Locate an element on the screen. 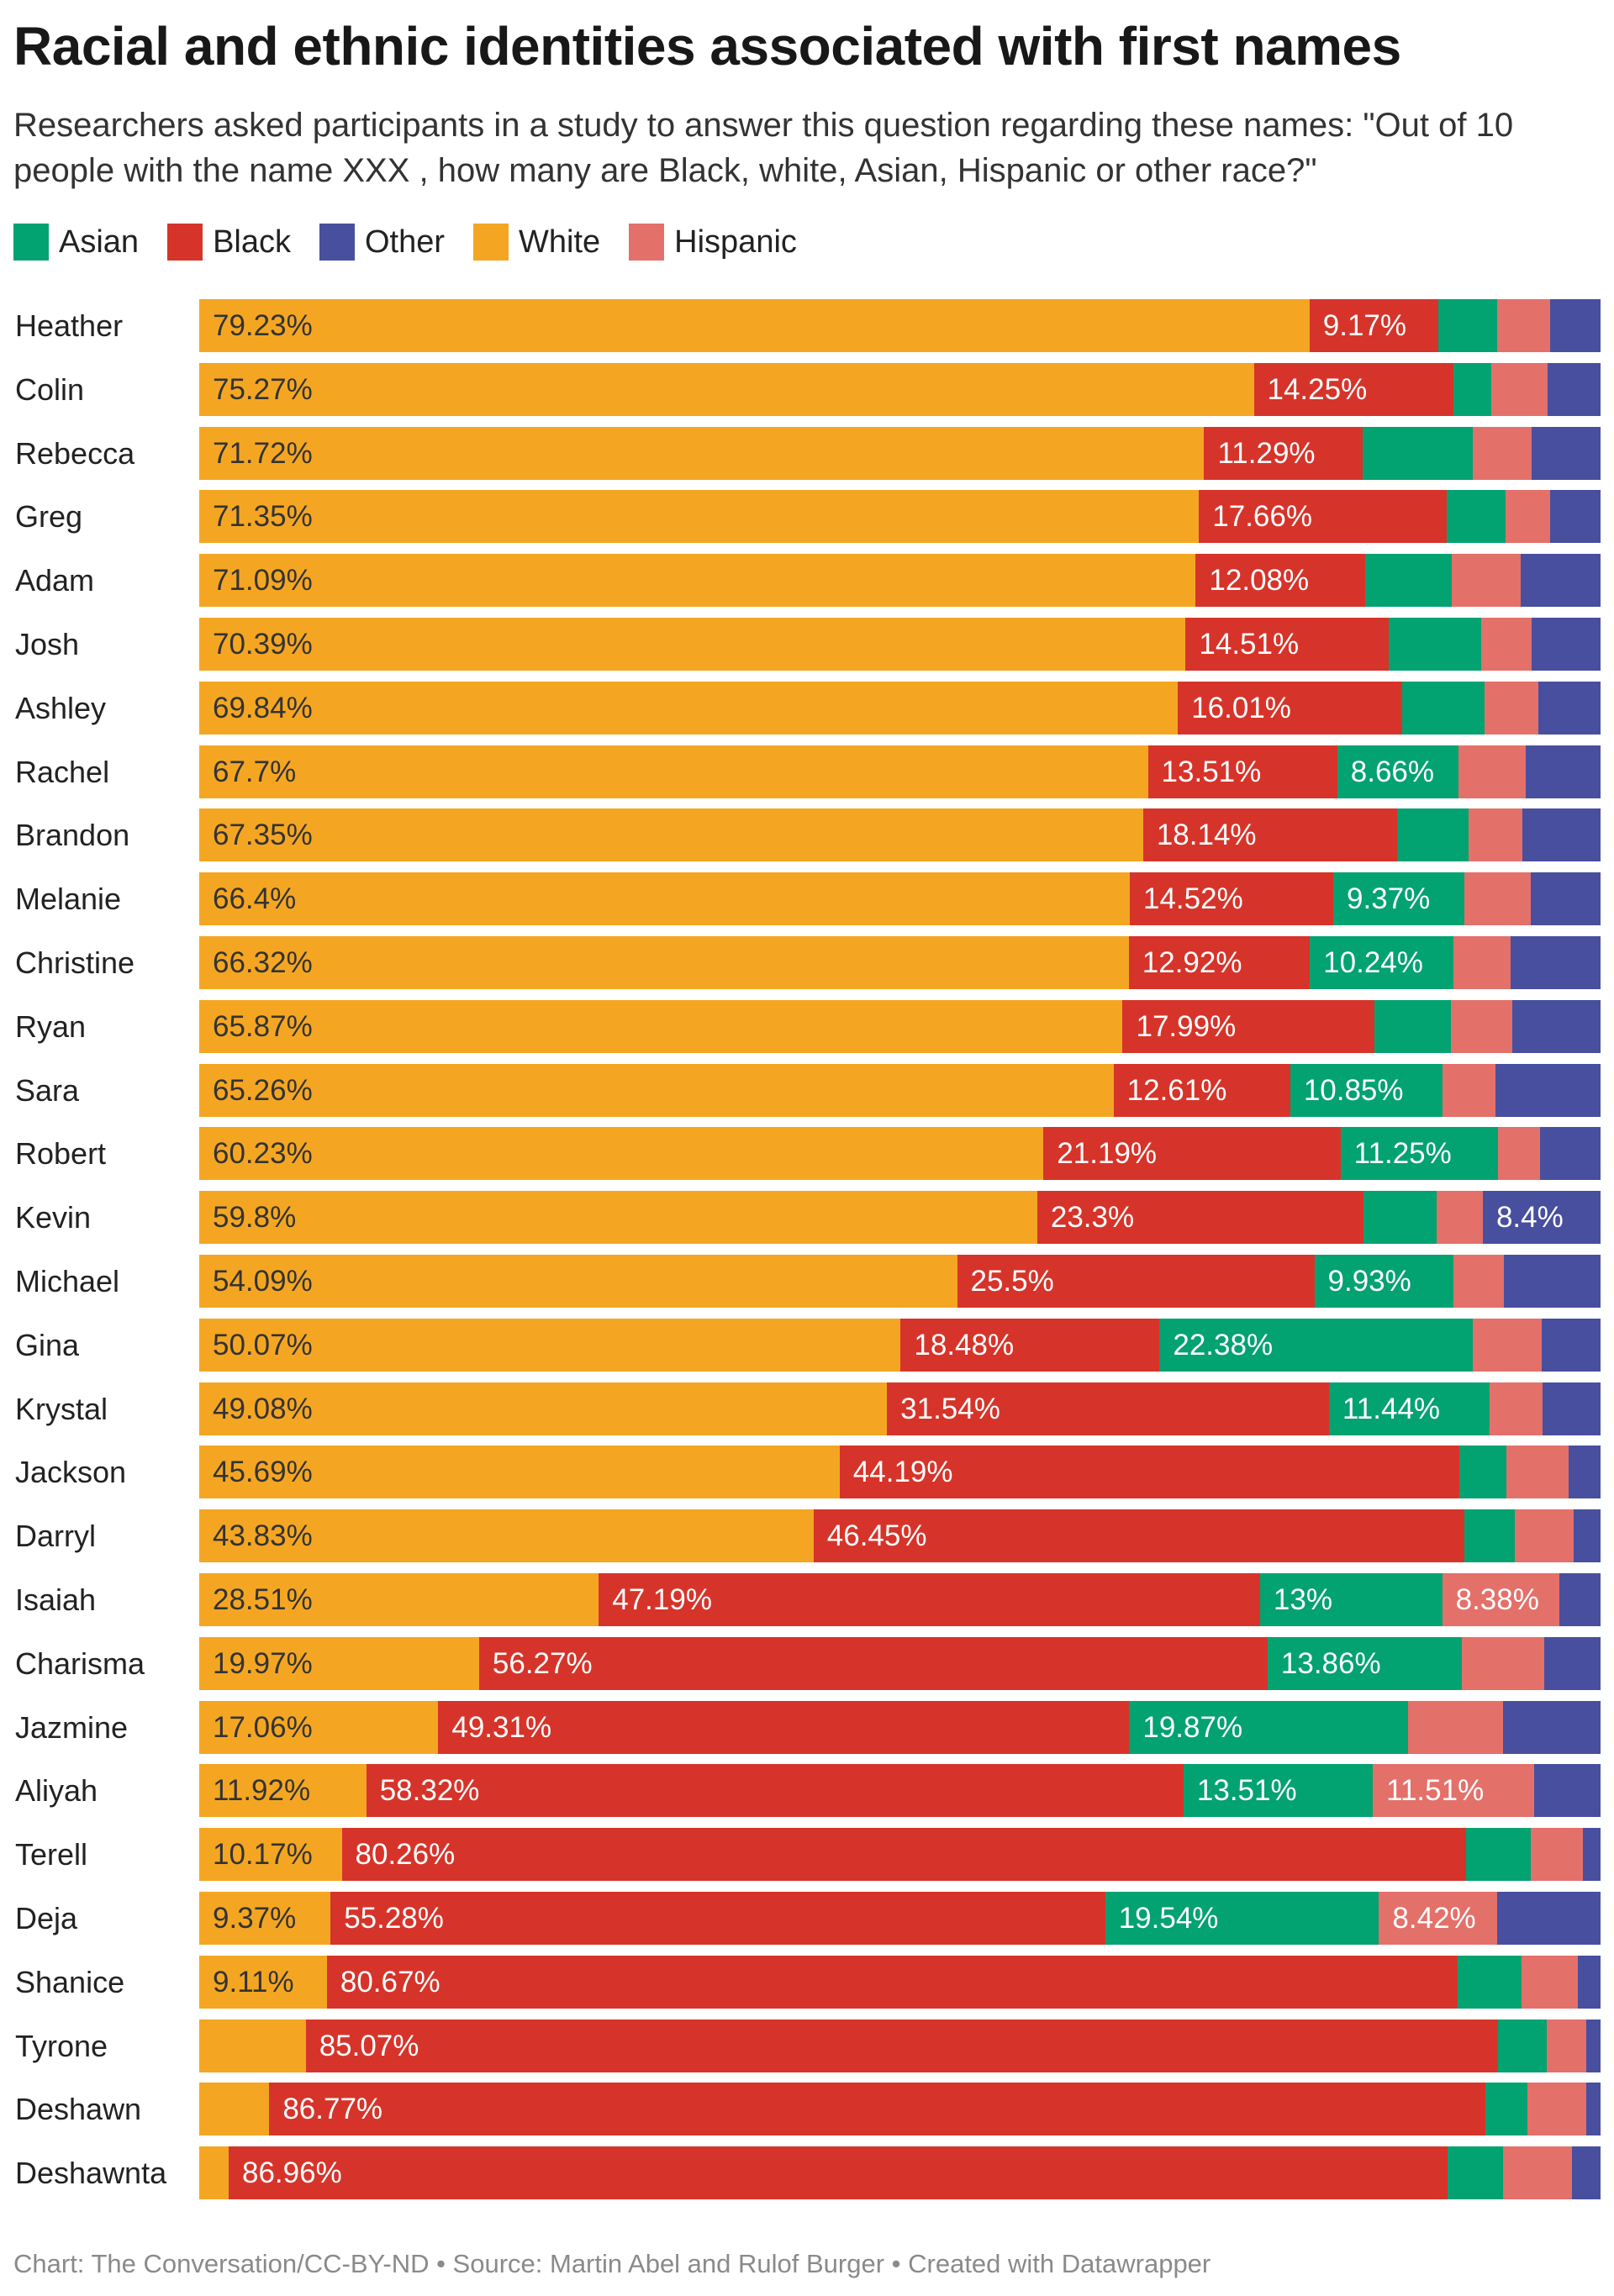  data-label: 11.44% is located at coordinates (1391, 1408).